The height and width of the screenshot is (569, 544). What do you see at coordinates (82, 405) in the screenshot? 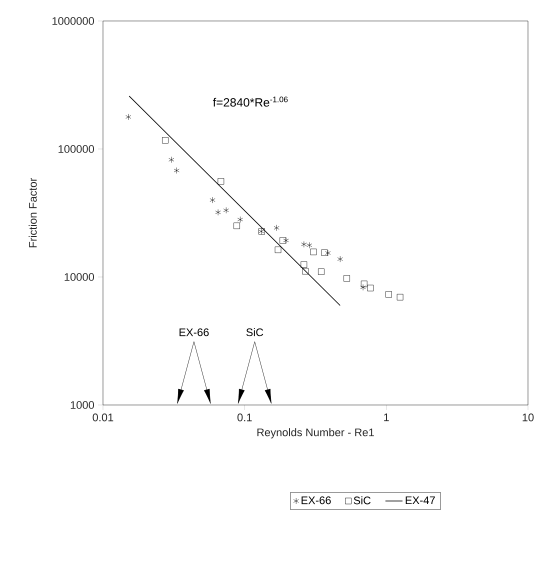
I see `y-tick-label: 1000` at bounding box center [82, 405].